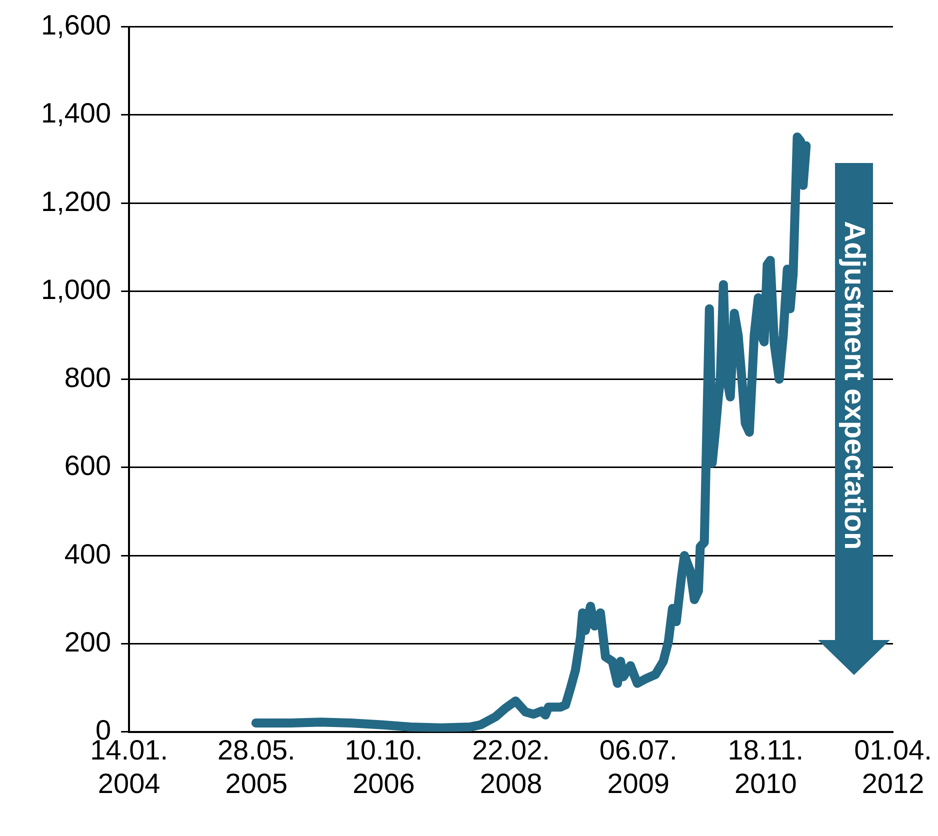 The image size is (938, 836). Describe the element at coordinates (383, 766) in the screenshot. I see `x-tick-label: 10.10. 2006` at that location.